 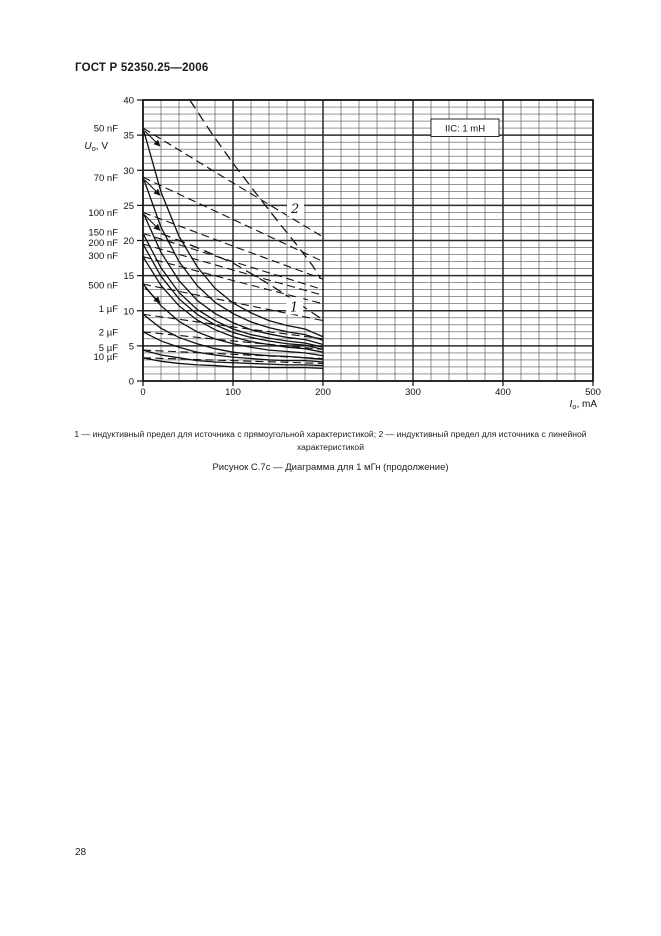 I want to click on curve-10µF-solid, so click(x=233, y=363).